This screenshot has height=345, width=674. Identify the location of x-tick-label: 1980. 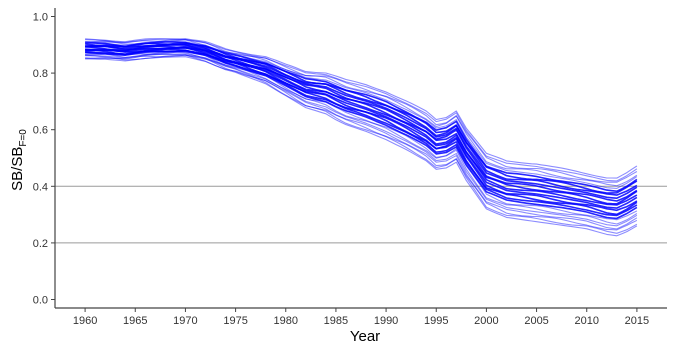
(286, 321).